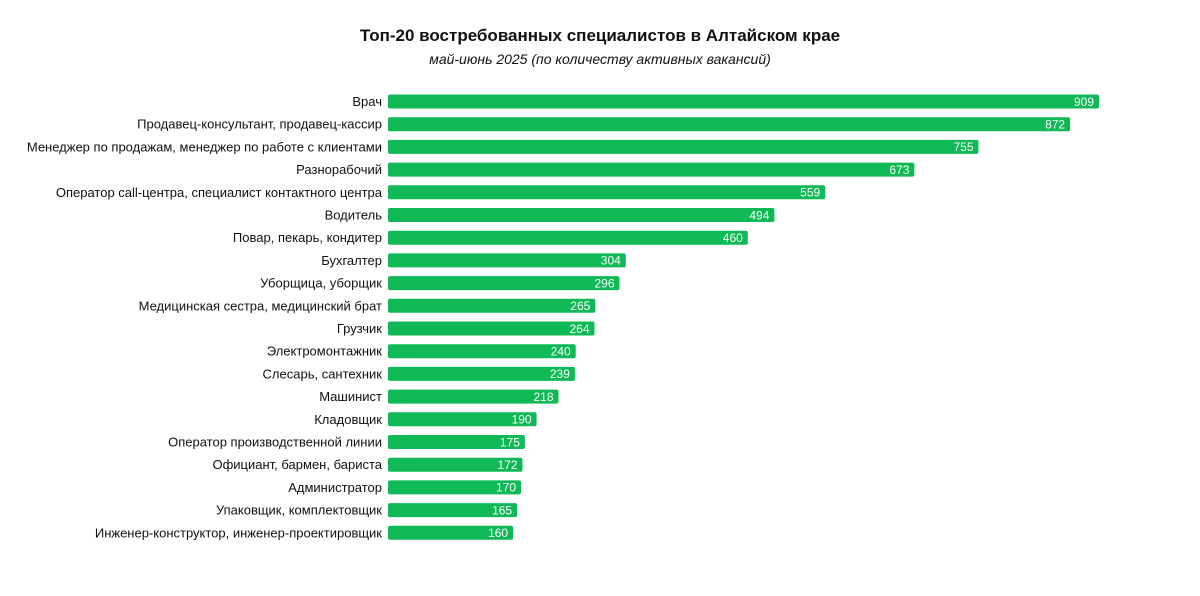 This screenshot has height=596, width=1200. I want to click on category-label: Официант, бармен, бариста, so click(297, 464).